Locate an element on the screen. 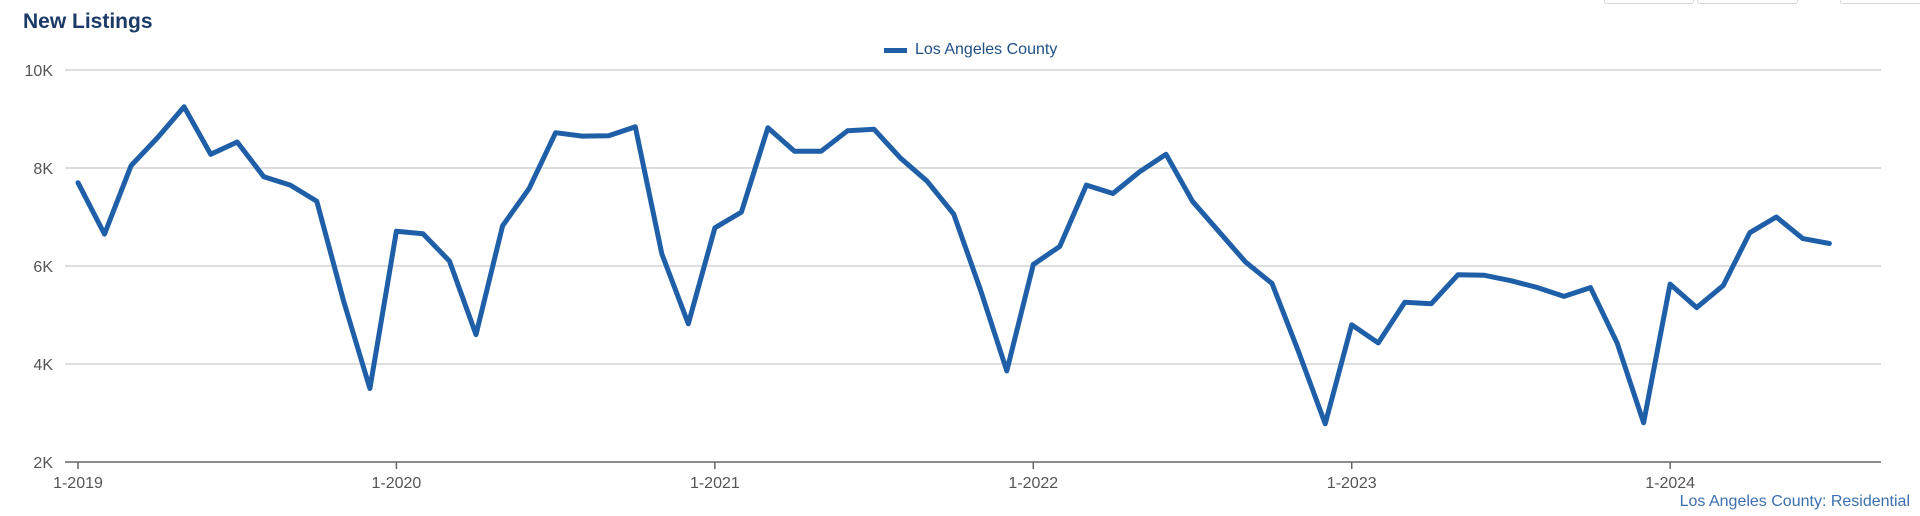 The height and width of the screenshot is (516, 1920). y-tick-label: 10K is located at coordinates (39, 71).